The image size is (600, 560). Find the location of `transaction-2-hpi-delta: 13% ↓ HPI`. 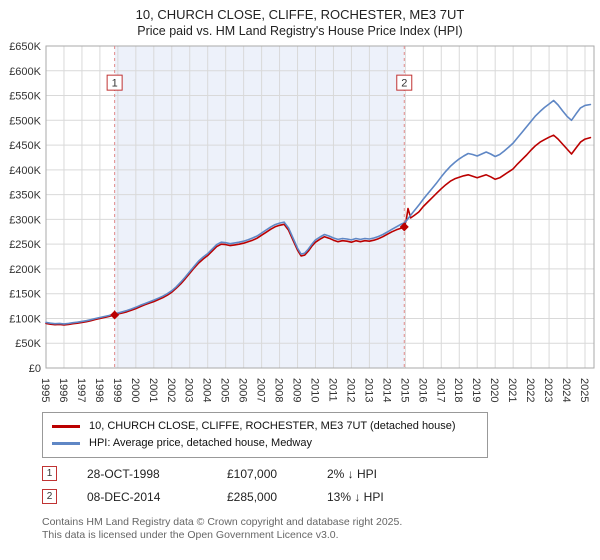

transaction-2-hpi-delta: 13% ↓ HPI is located at coordinates (355, 496).